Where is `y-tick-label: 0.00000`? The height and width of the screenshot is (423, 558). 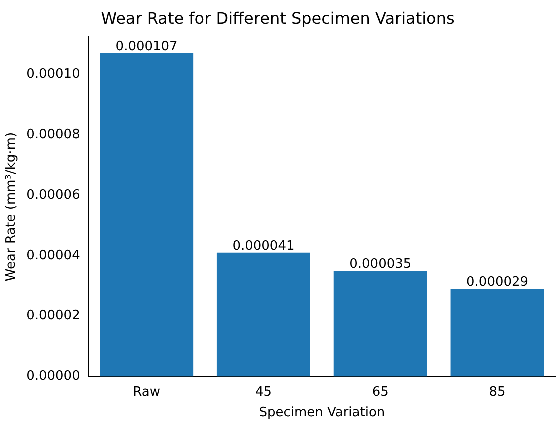 y-tick-label: 0.00000 is located at coordinates (53, 376).